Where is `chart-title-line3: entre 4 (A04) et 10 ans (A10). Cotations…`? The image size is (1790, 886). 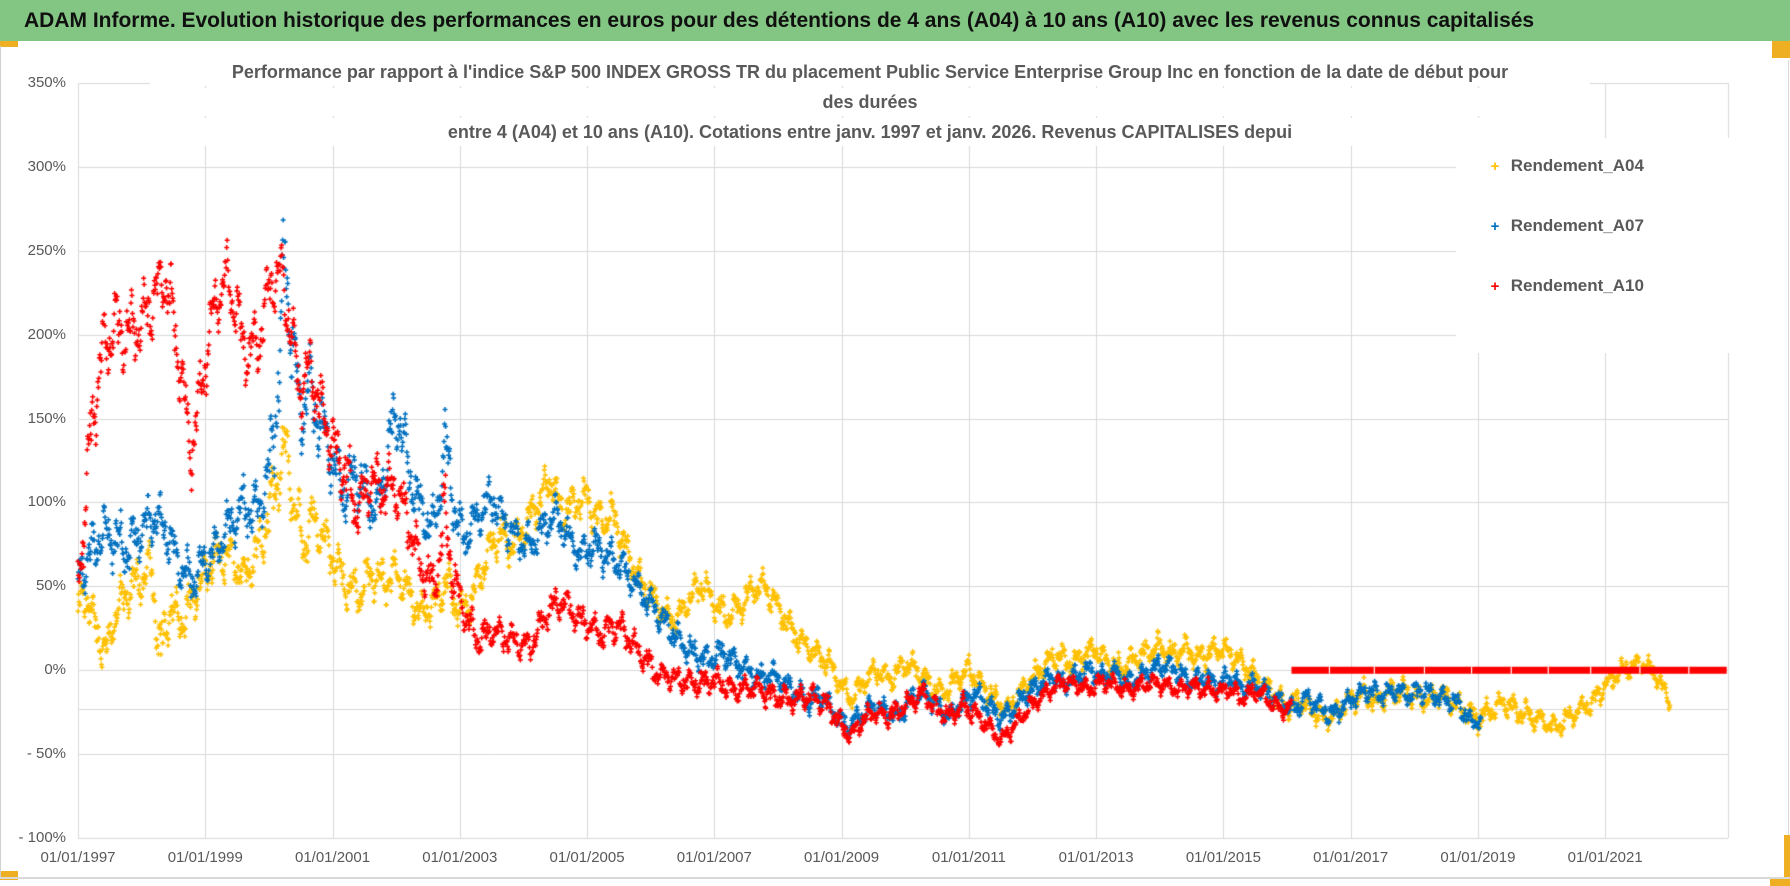 chart-title-line3: entre 4 (A04) et 10 ans (A10). Cotations… is located at coordinates (870, 132).